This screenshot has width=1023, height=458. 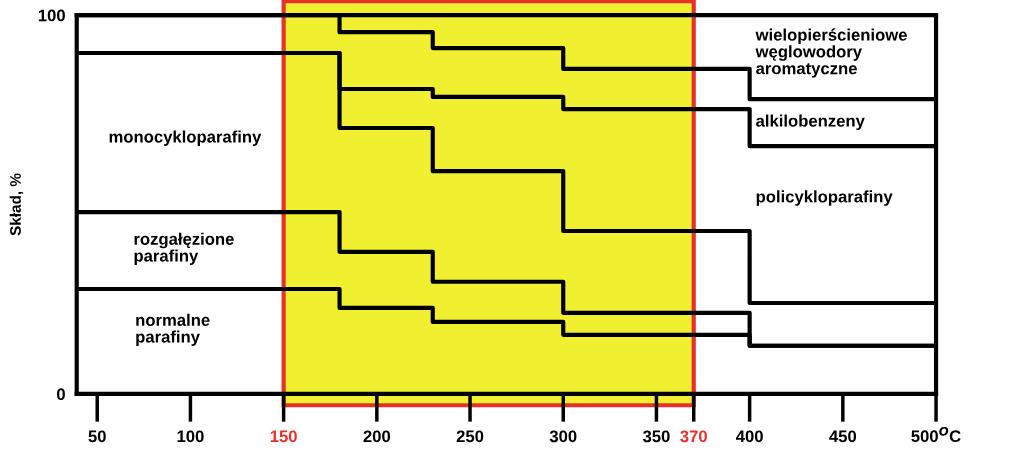 I want to click on x-tick-label: 50, so click(x=97, y=436).